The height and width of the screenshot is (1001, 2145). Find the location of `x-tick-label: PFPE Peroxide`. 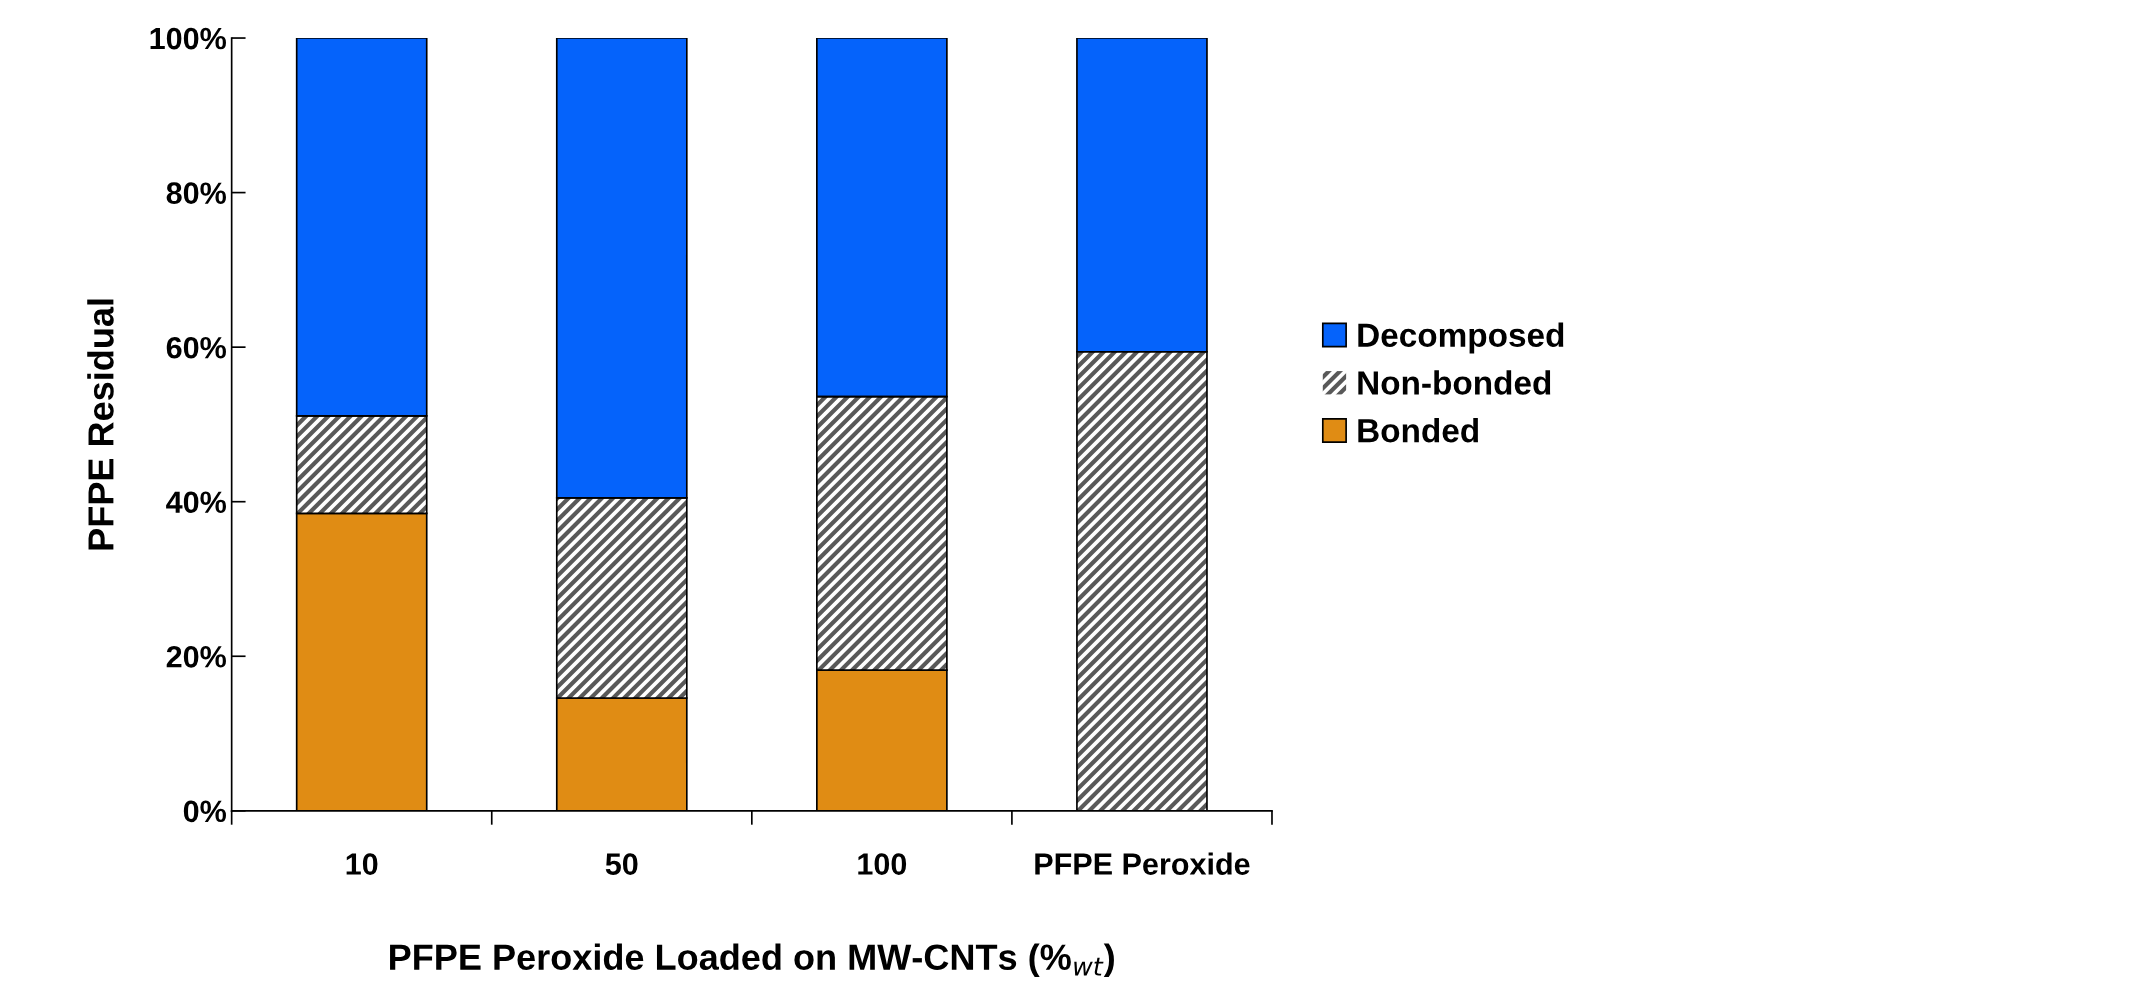

x-tick-label: PFPE Peroxide is located at coordinates (1142, 863).